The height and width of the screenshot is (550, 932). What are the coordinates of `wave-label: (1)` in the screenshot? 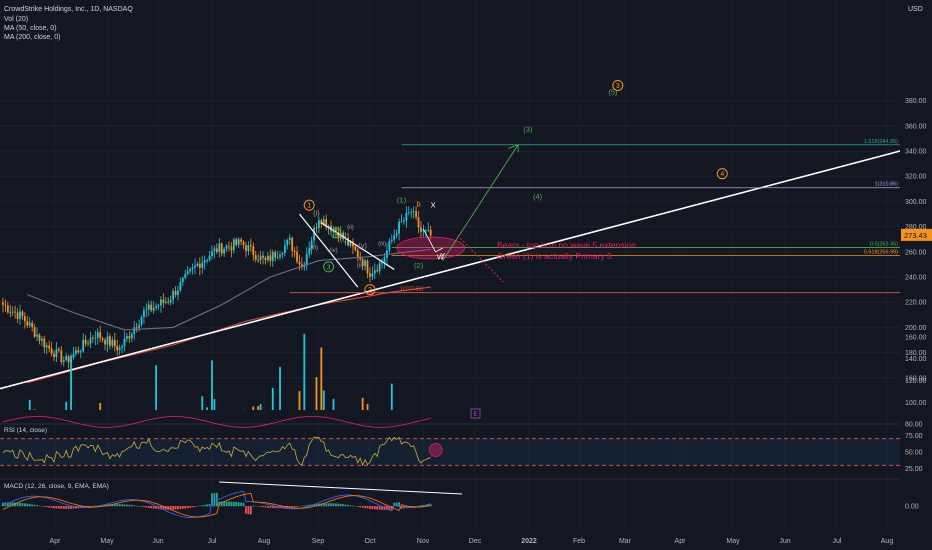 It's located at (402, 200).